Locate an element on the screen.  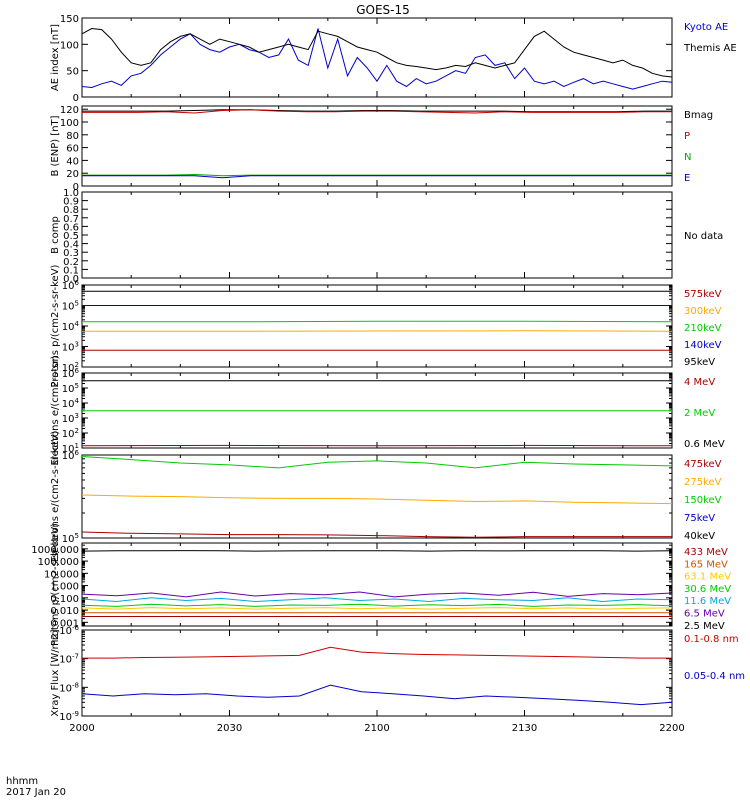
y-tick-label: 0.6 is located at coordinates (71, 227).